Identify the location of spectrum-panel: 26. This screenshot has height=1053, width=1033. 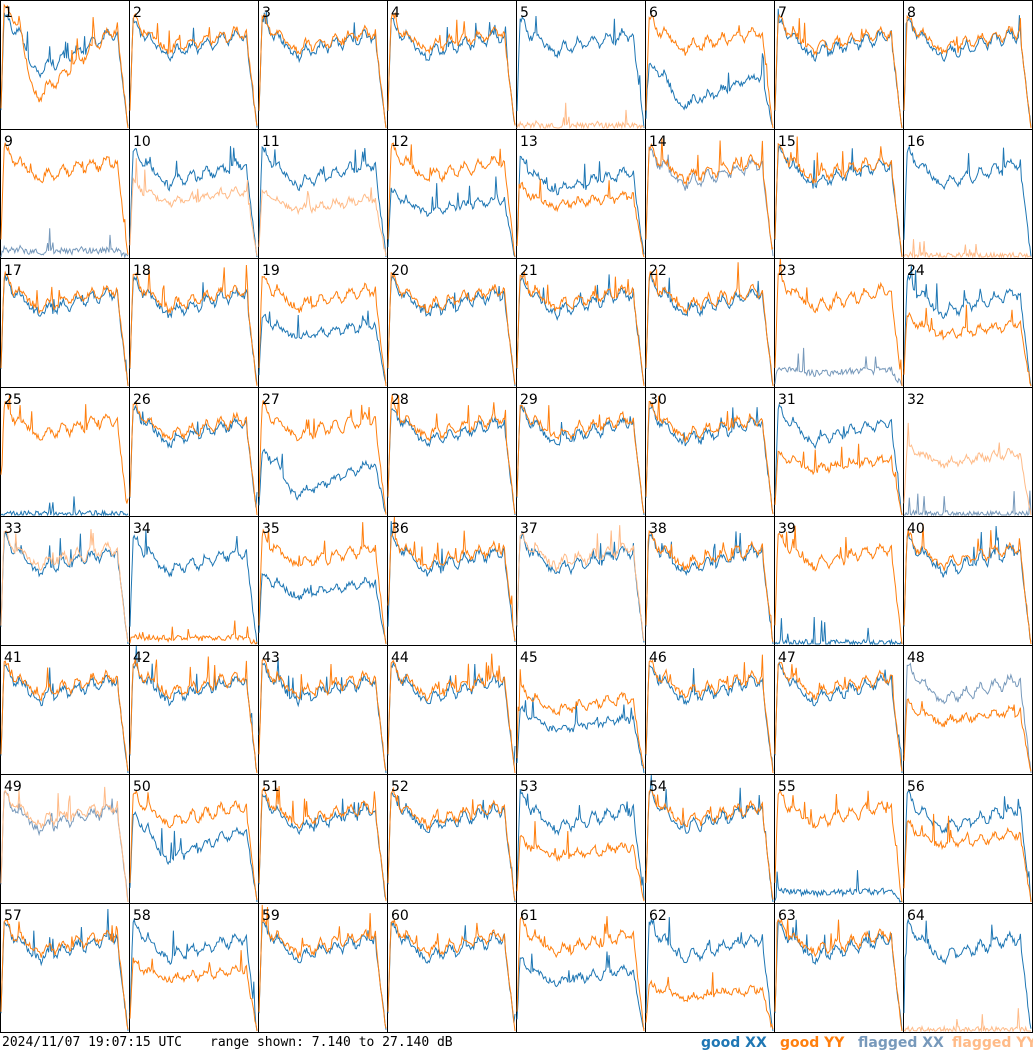
(194, 452).